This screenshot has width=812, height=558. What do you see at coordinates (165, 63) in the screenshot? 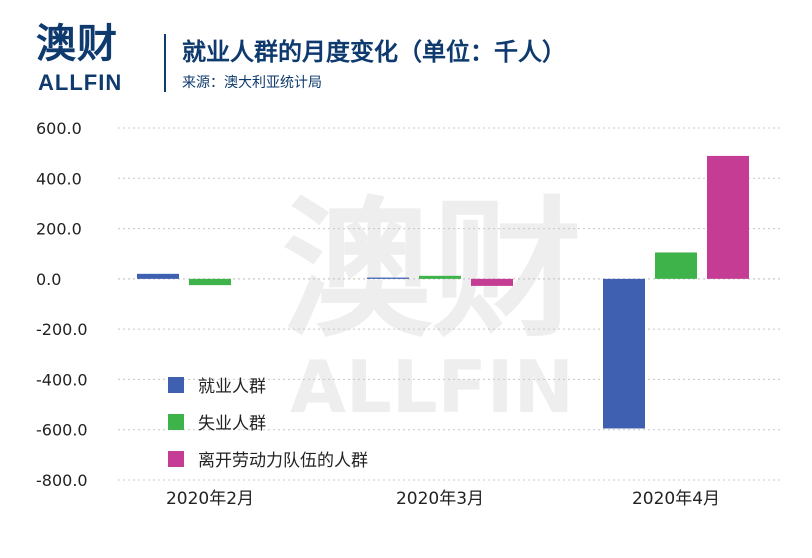
I see `header-divider` at bounding box center [165, 63].